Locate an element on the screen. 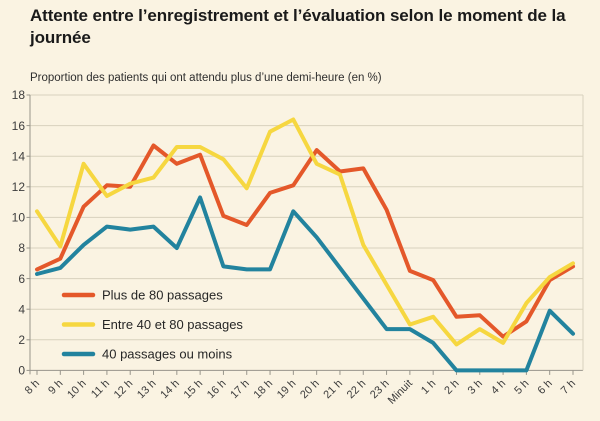 This screenshot has height=421, width=600. y-axis-label: 0 is located at coordinates (21, 371).